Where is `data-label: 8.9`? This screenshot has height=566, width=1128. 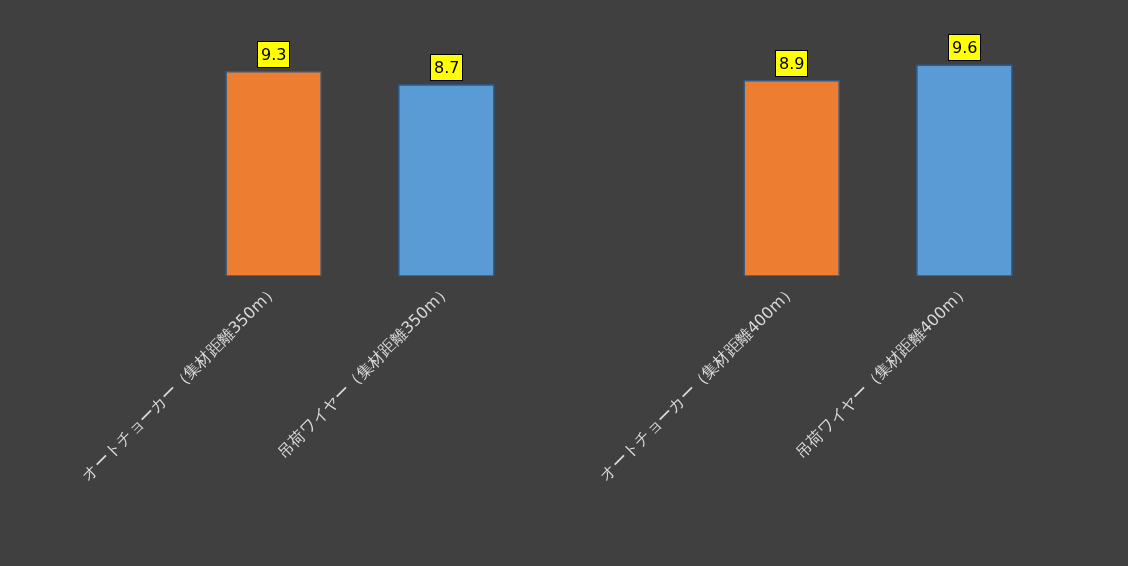
data-label: 8.9 is located at coordinates (792, 63).